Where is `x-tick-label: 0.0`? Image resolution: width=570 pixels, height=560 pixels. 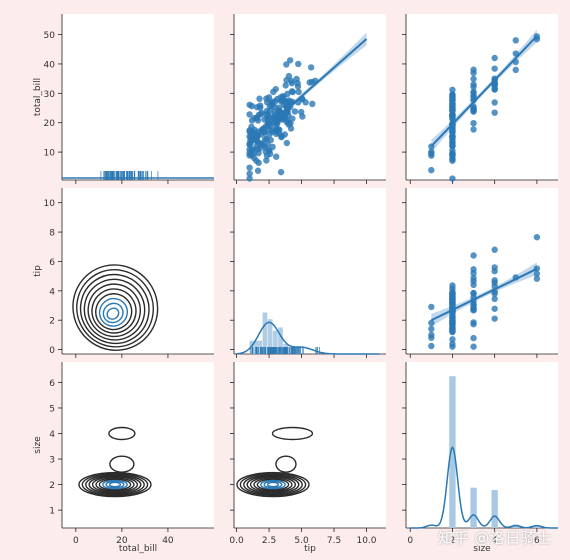 x-tick-label: 0.0 is located at coordinates (236, 541).